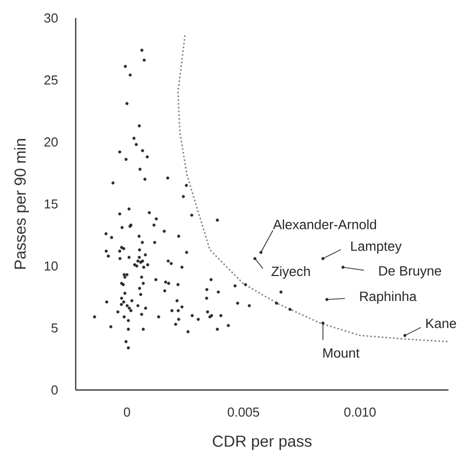 Image resolution: width=461 pixels, height=456 pixels. Describe the element at coordinates (51, 80) in the screenshot. I see `y-tick-label: 25` at that location.